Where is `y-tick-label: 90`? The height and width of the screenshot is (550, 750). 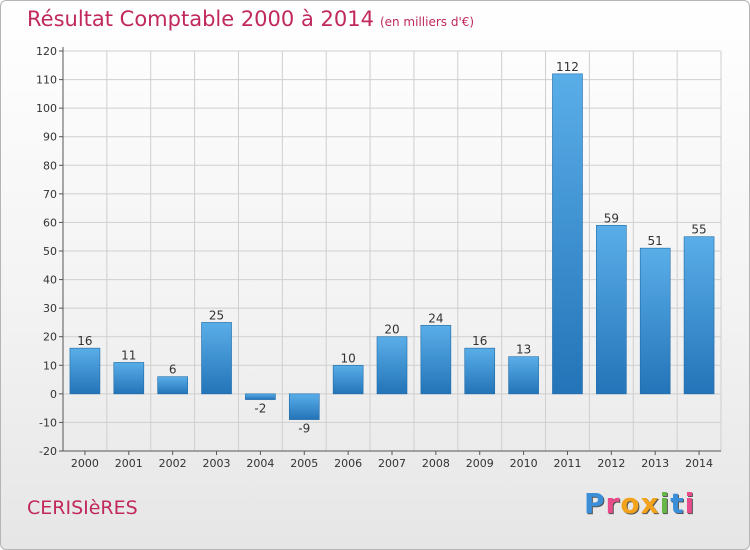 y-tick-label: 90 is located at coordinates (50, 137).